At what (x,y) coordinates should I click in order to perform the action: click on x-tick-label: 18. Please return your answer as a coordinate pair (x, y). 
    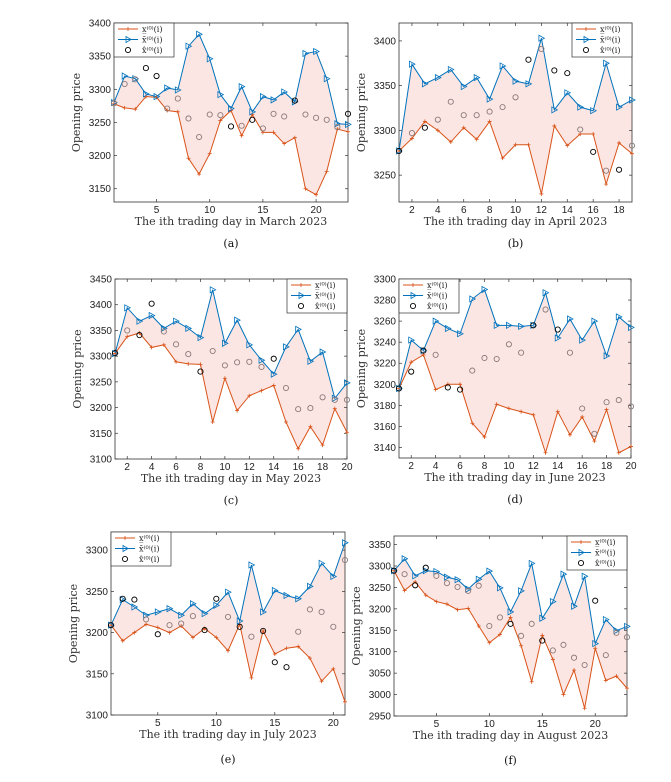
    Looking at the image, I should click on (607, 466).